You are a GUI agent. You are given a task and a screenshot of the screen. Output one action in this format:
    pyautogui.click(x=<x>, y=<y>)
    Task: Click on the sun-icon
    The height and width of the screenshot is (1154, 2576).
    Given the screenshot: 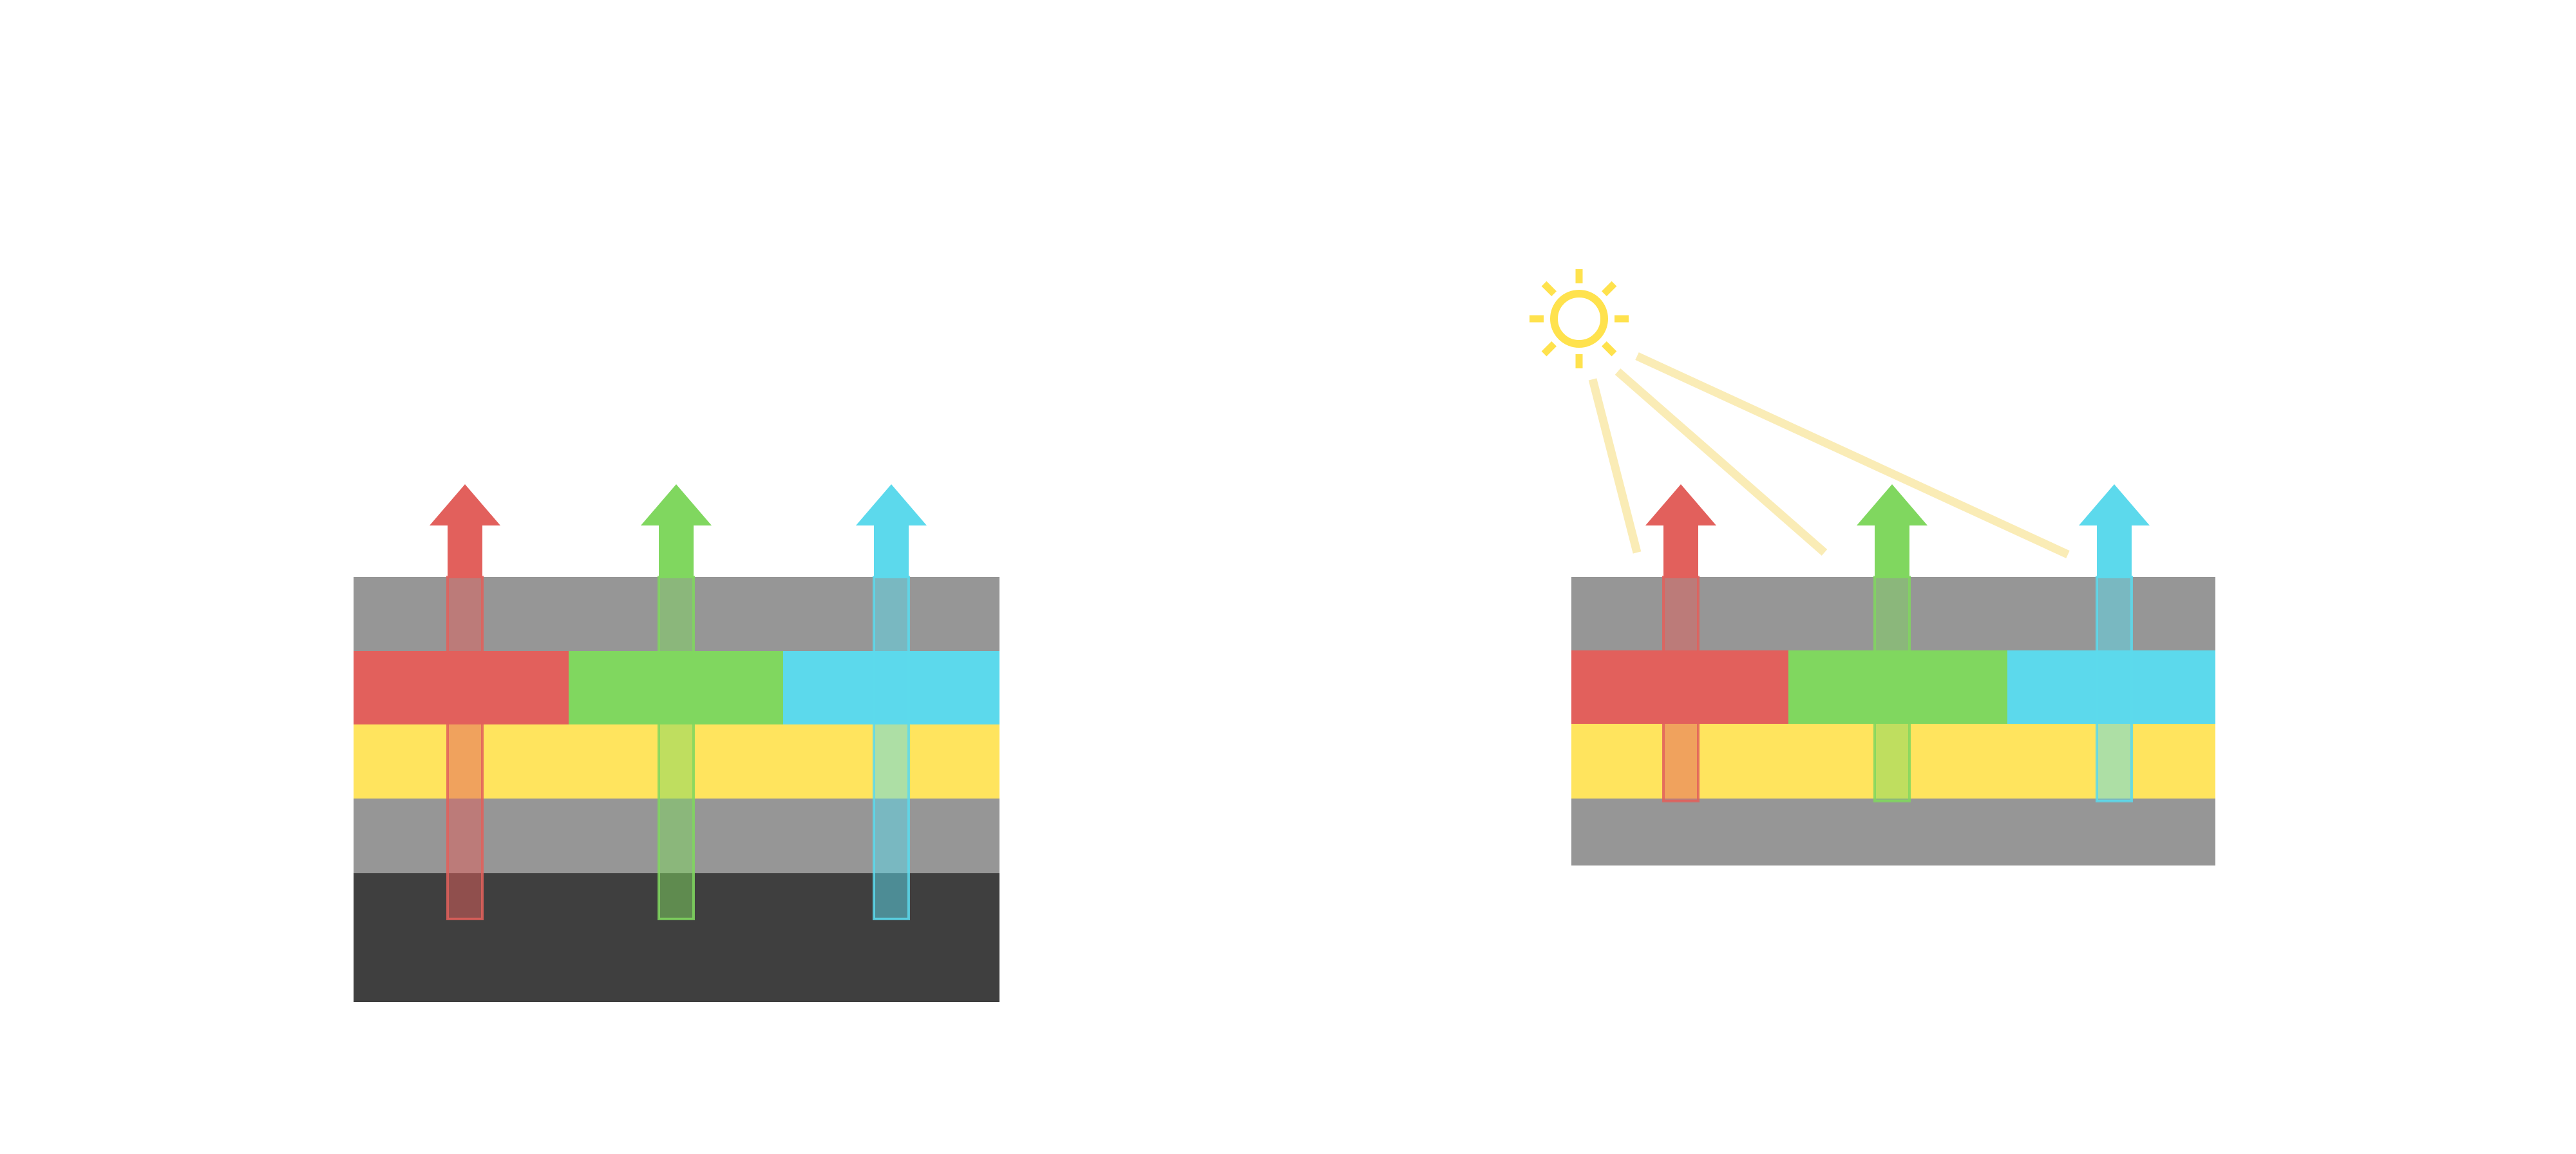 What is the action you would take?
    pyautogui.click(x=1579, y=318)
    